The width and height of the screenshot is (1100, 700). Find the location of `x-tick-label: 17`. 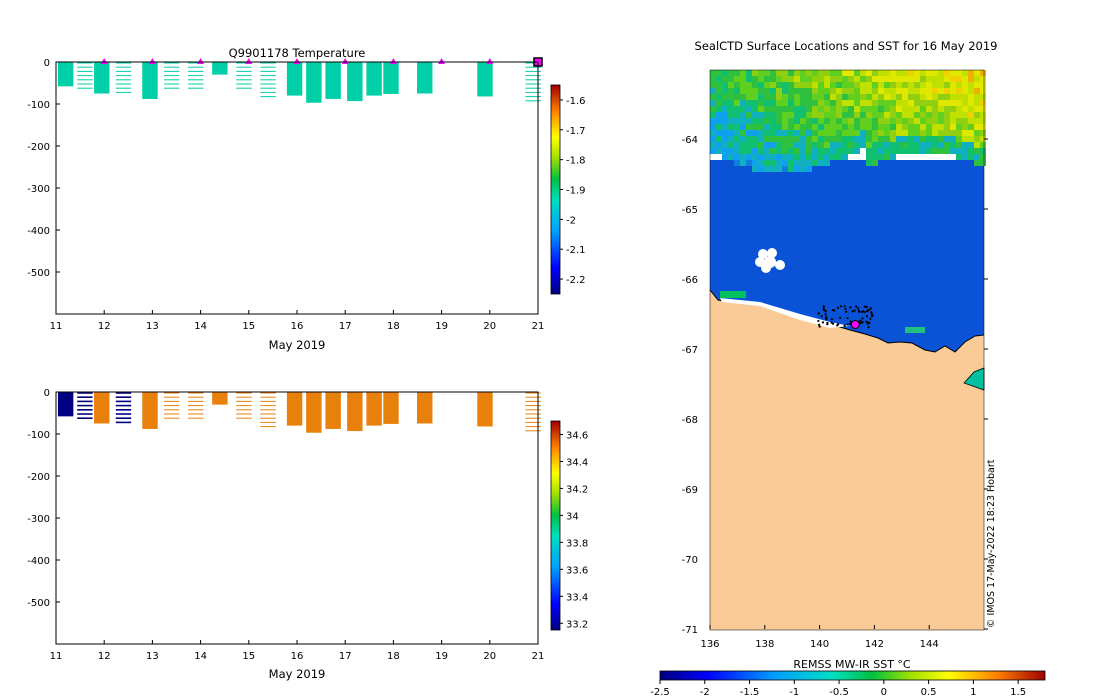

x-tick-label: 17 is located at coordinates (345, 326).